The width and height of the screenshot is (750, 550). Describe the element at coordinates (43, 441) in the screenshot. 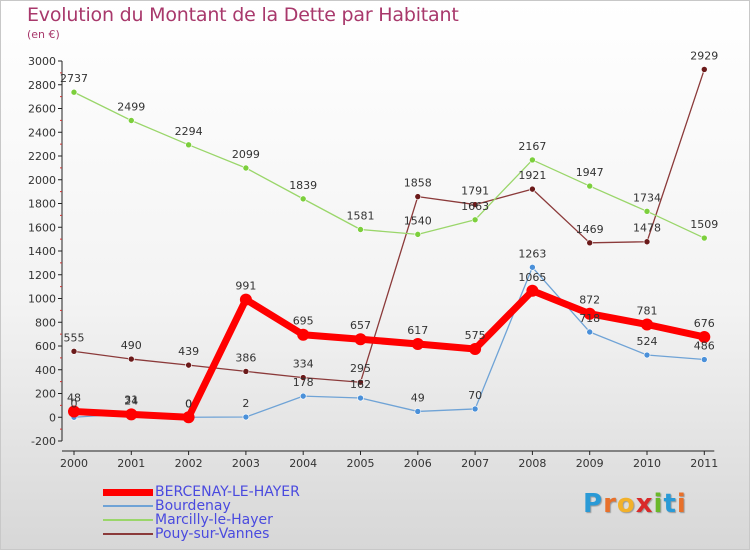

I see `y-tick-label: -200` at that location.